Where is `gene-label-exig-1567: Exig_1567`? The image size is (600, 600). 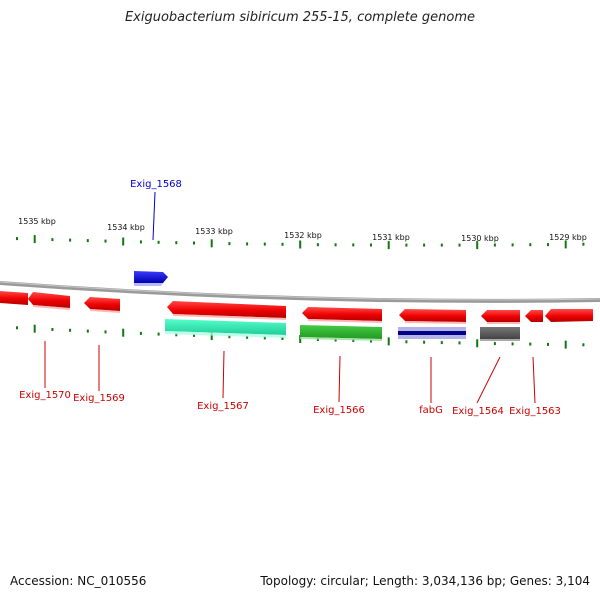 gene-label-exig-1567: Exig_1567 is located at coordinates (223, 406).